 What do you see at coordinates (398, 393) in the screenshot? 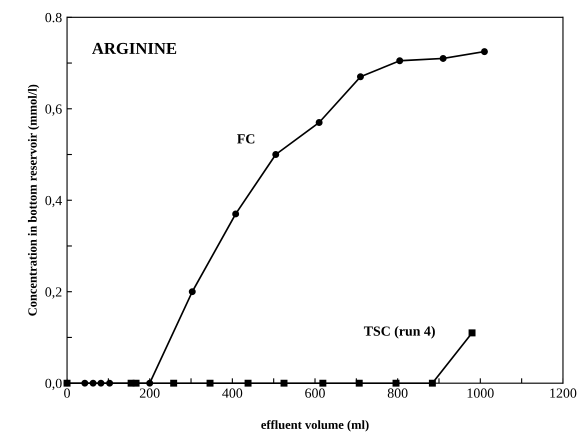
I see `x-tick-label: 800` at bounding box center [398, 393].